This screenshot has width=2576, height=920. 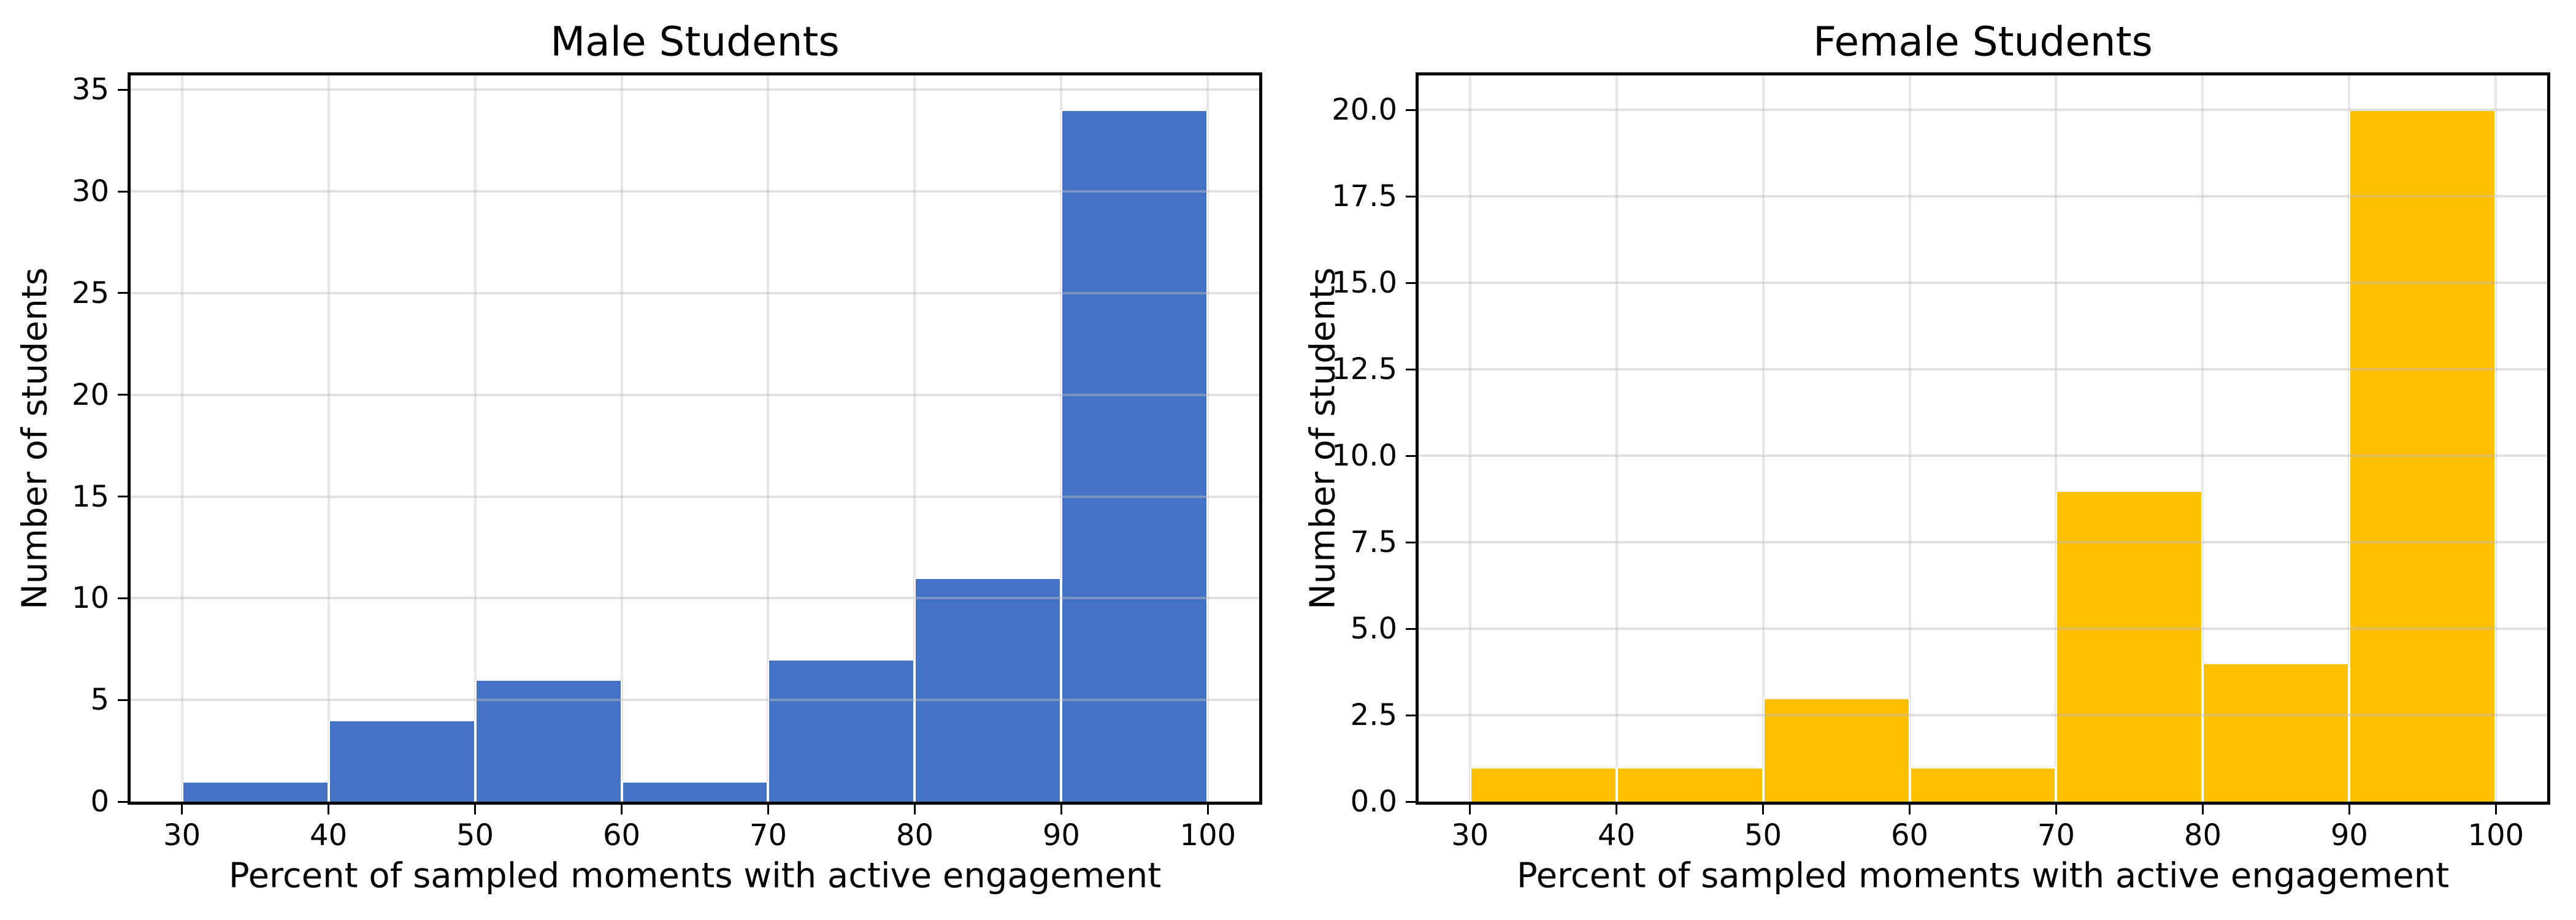 I want to click on y-tick-label: 15.0, so click(x=1364, y=283).